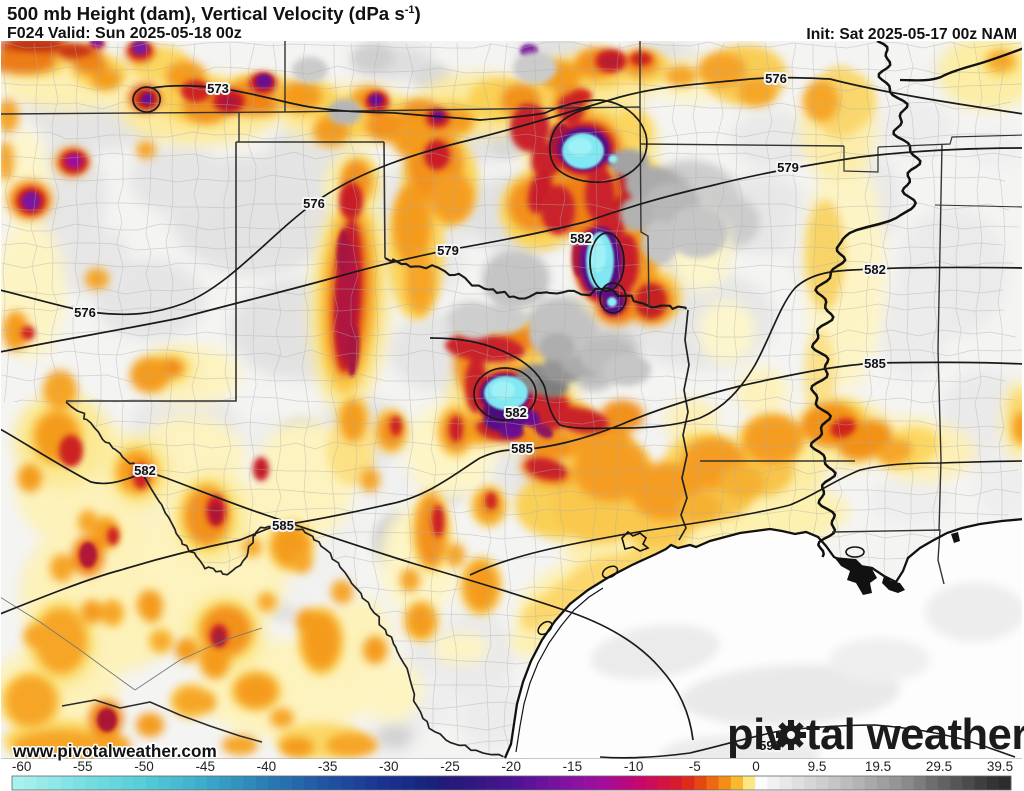 This screenshot has height=791, width=1024. Describe the element at coordinates (450, 766) in the screenshot. I see `svg-text: -25` at that location.